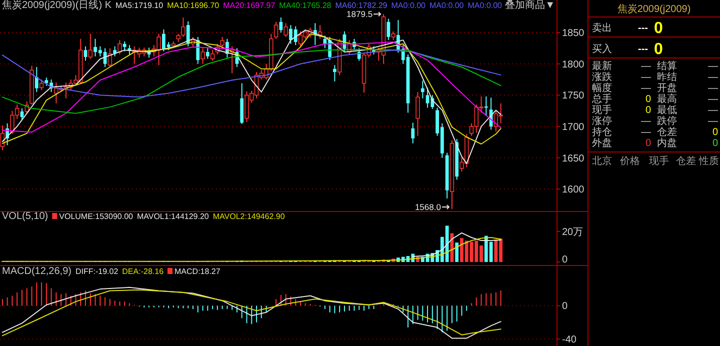 The width and height of the screenshot is (720, 346). Describe the element at coordinates (573, 96) in the screenshot. I see `y-tick-label: 1750` at that location.